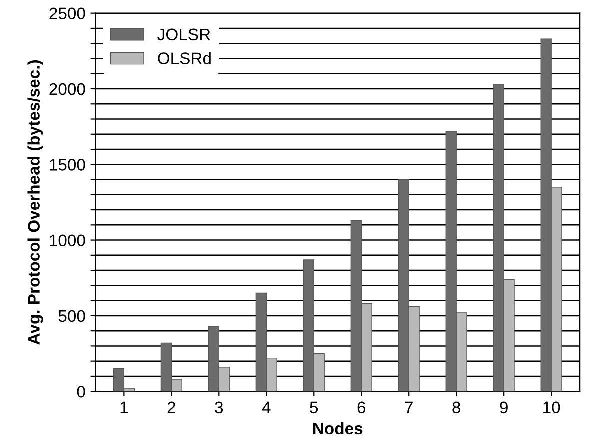 The width and height of the screenshot is (598, 445). Describe the element at coordinates (81, 392) in the screenshot. I see `y-tick-label: 0` at that location.